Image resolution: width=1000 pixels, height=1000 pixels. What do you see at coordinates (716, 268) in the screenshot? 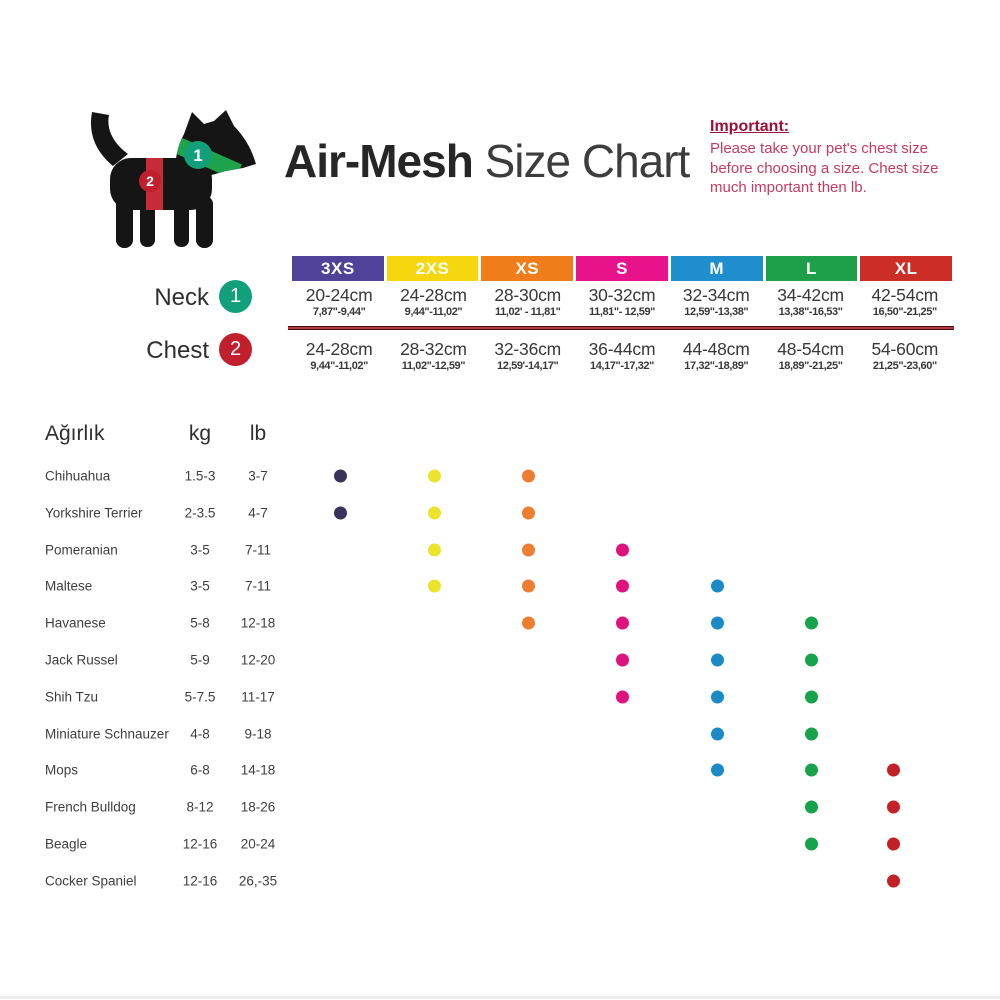
I see `size-header-m: M` at bounding box center [716, 268].